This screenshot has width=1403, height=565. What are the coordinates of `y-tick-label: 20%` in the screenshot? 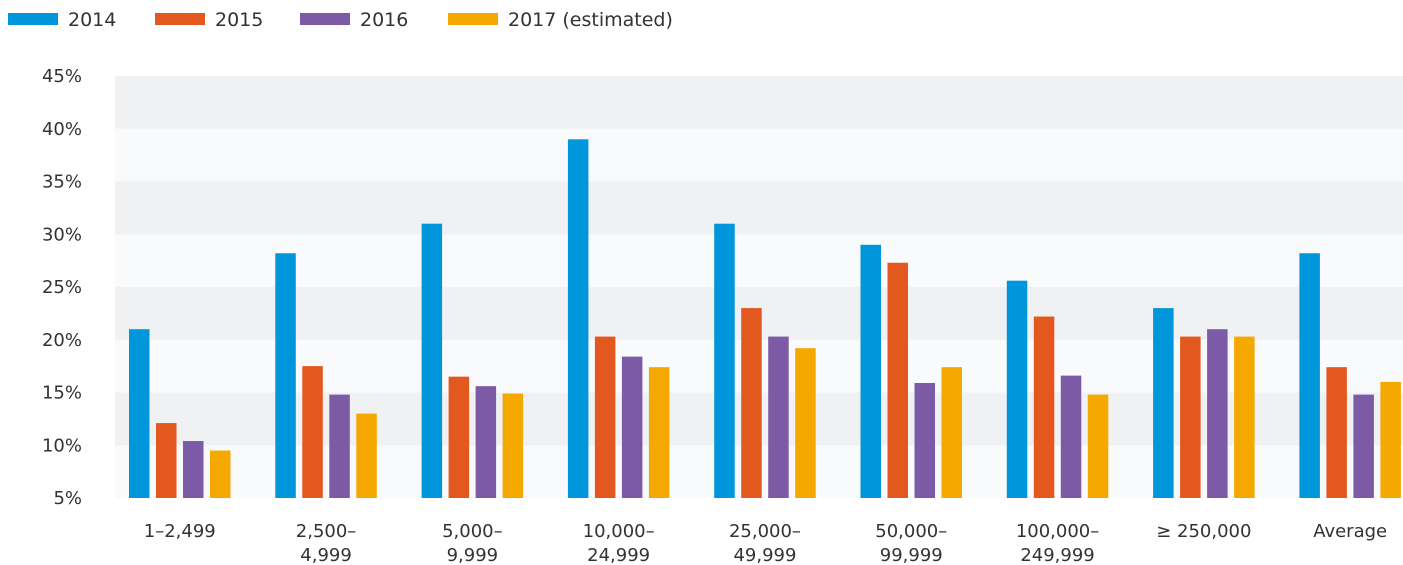 It's located at (62, 340).